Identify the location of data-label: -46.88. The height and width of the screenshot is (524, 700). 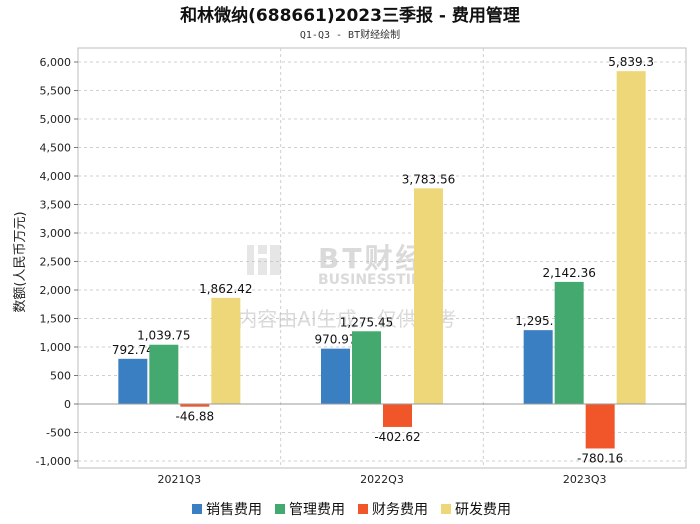
(194, 417).